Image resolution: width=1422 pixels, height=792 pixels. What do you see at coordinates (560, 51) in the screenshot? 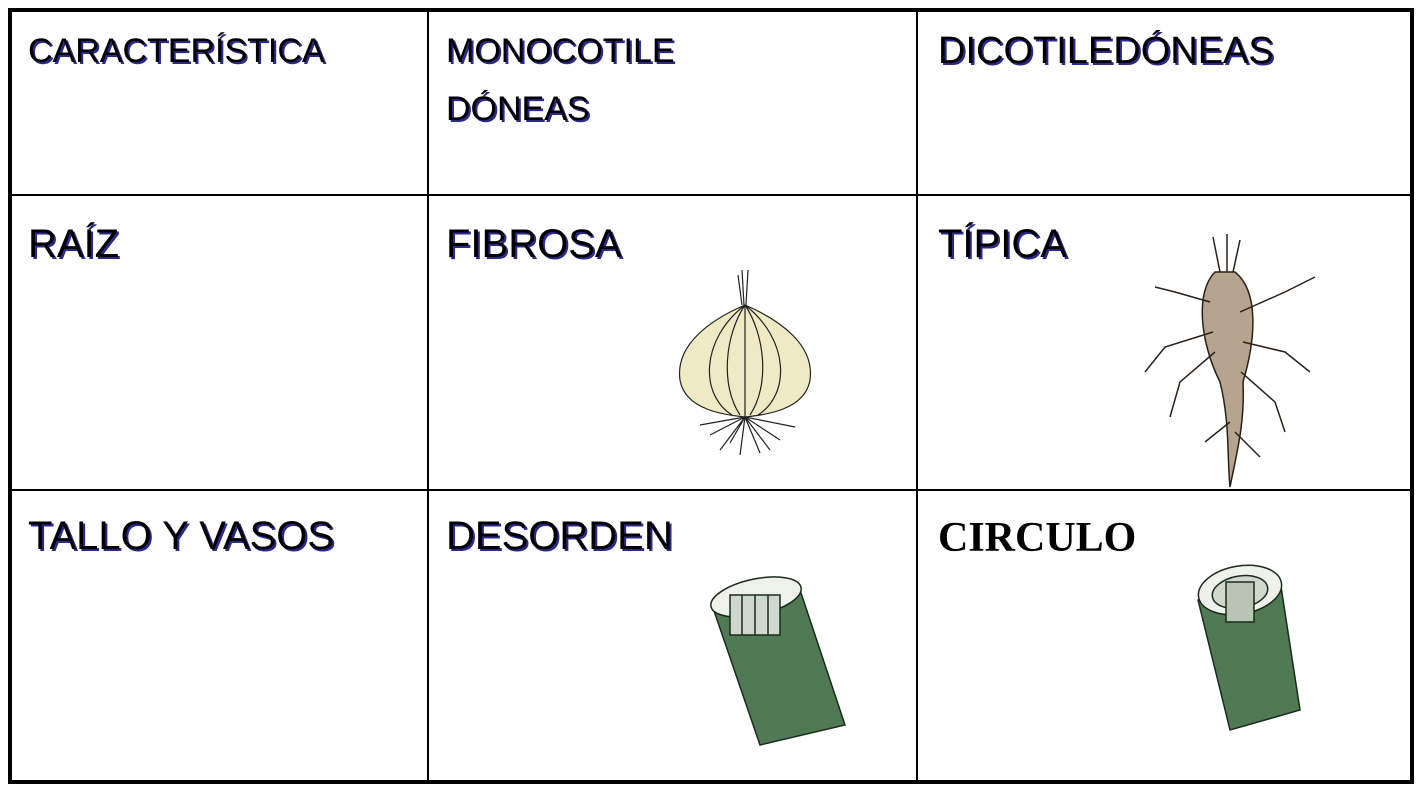
I see `header-cell: MONOCOTILE` at bounding box center [560, 51].